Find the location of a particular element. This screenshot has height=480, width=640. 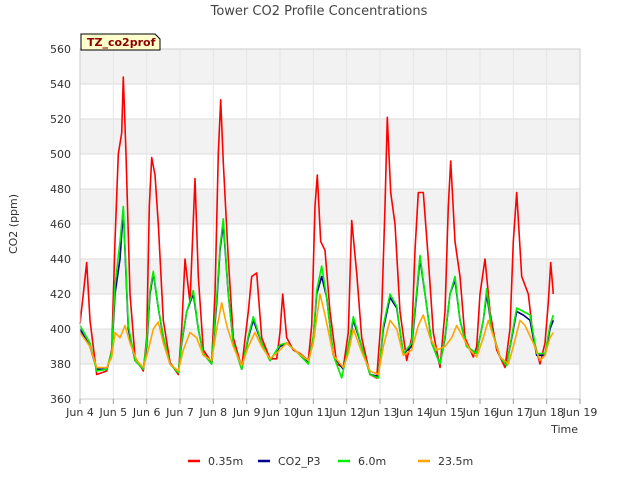

x-tick-label: Jun 18 is located at coordinates (546, 412).